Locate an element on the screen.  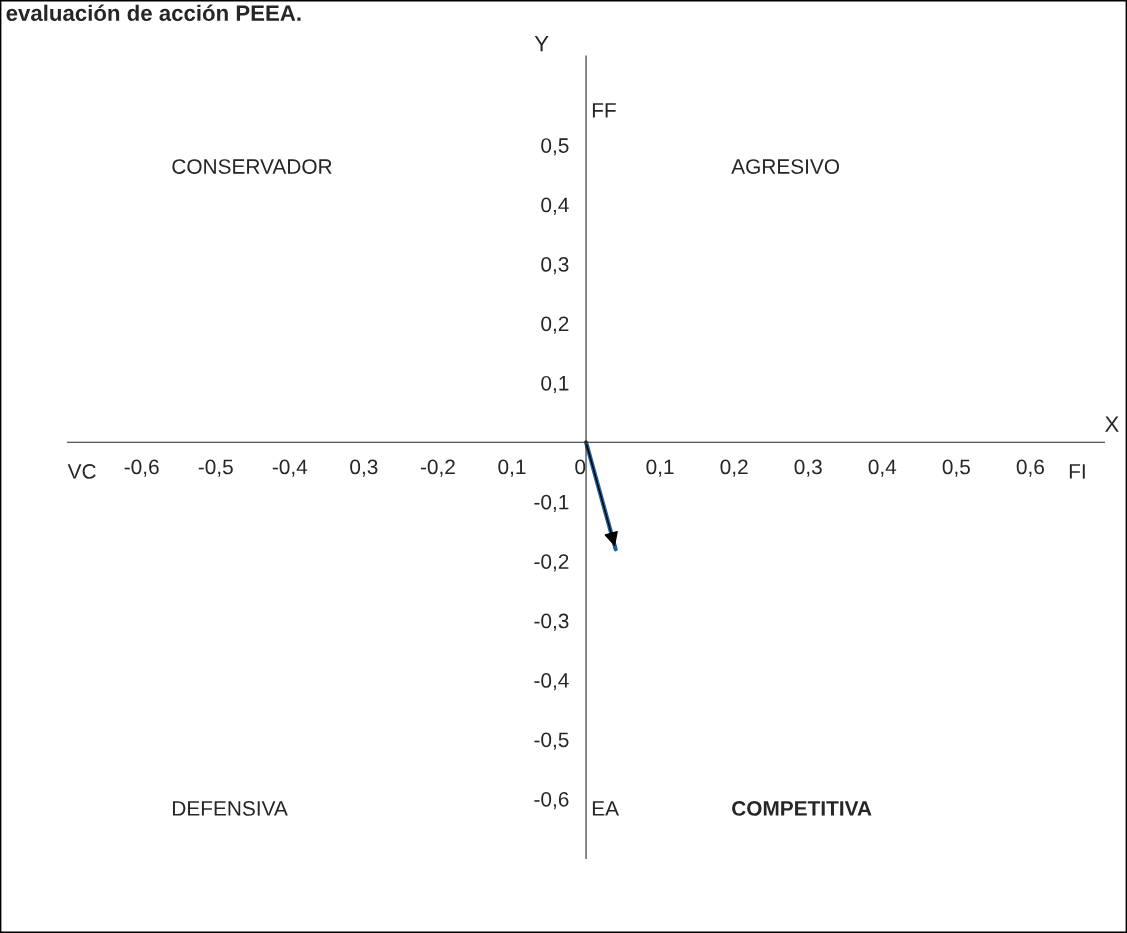
y-tick-label: -0,4 is located at coordinates (551, 682).